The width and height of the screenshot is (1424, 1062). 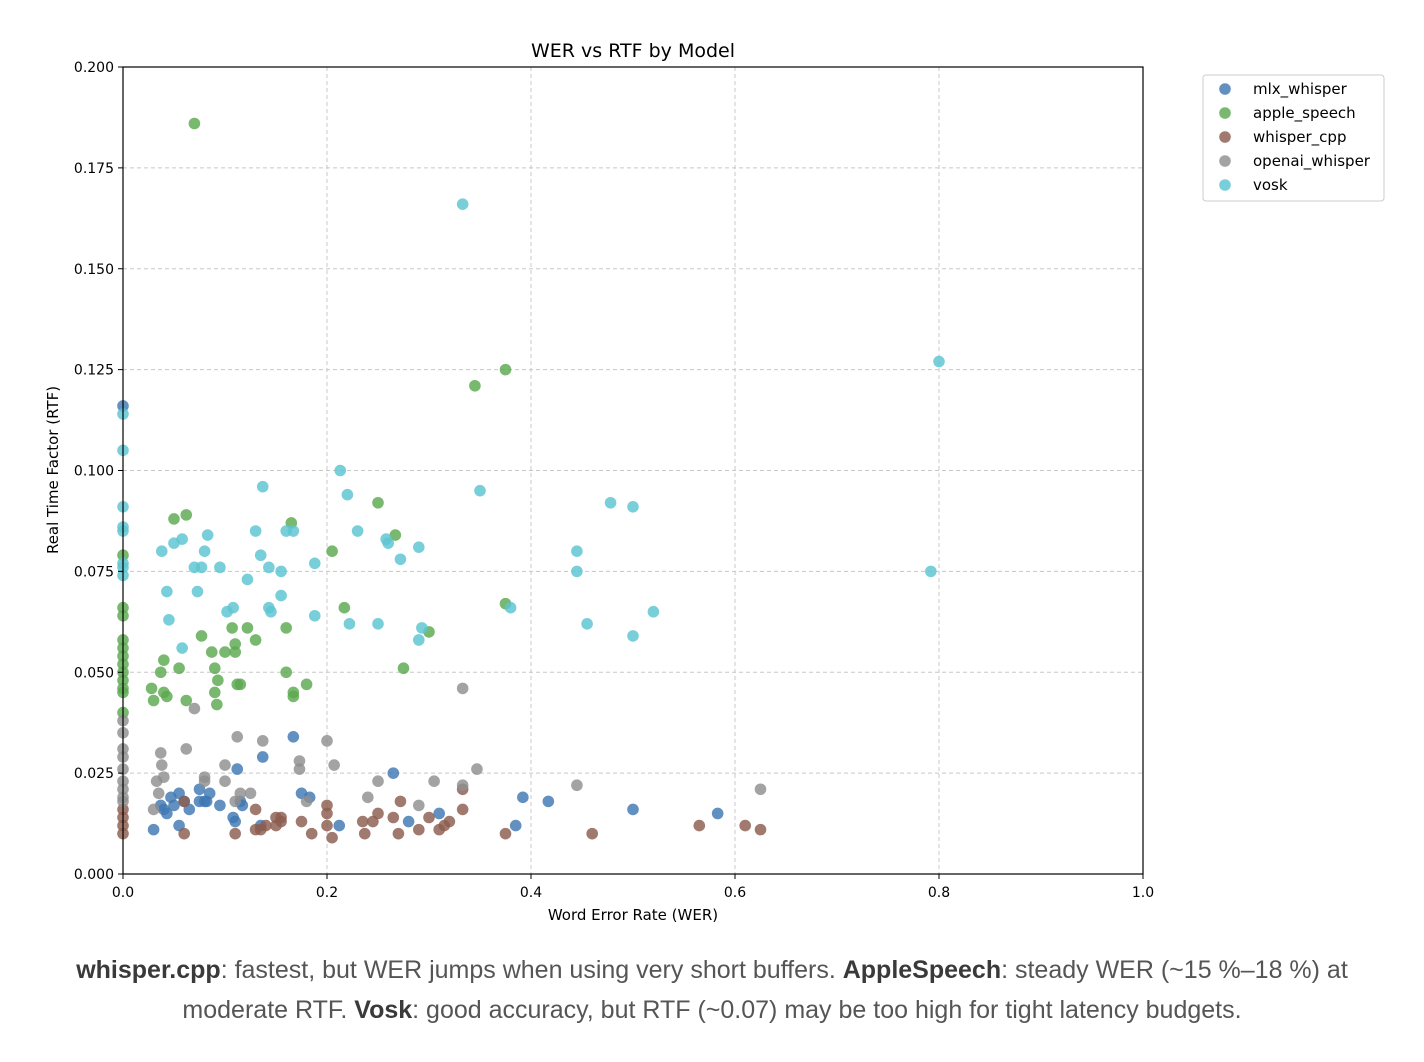 I want to click on y-tick-label: 0.150, so click(x=94, y=270).